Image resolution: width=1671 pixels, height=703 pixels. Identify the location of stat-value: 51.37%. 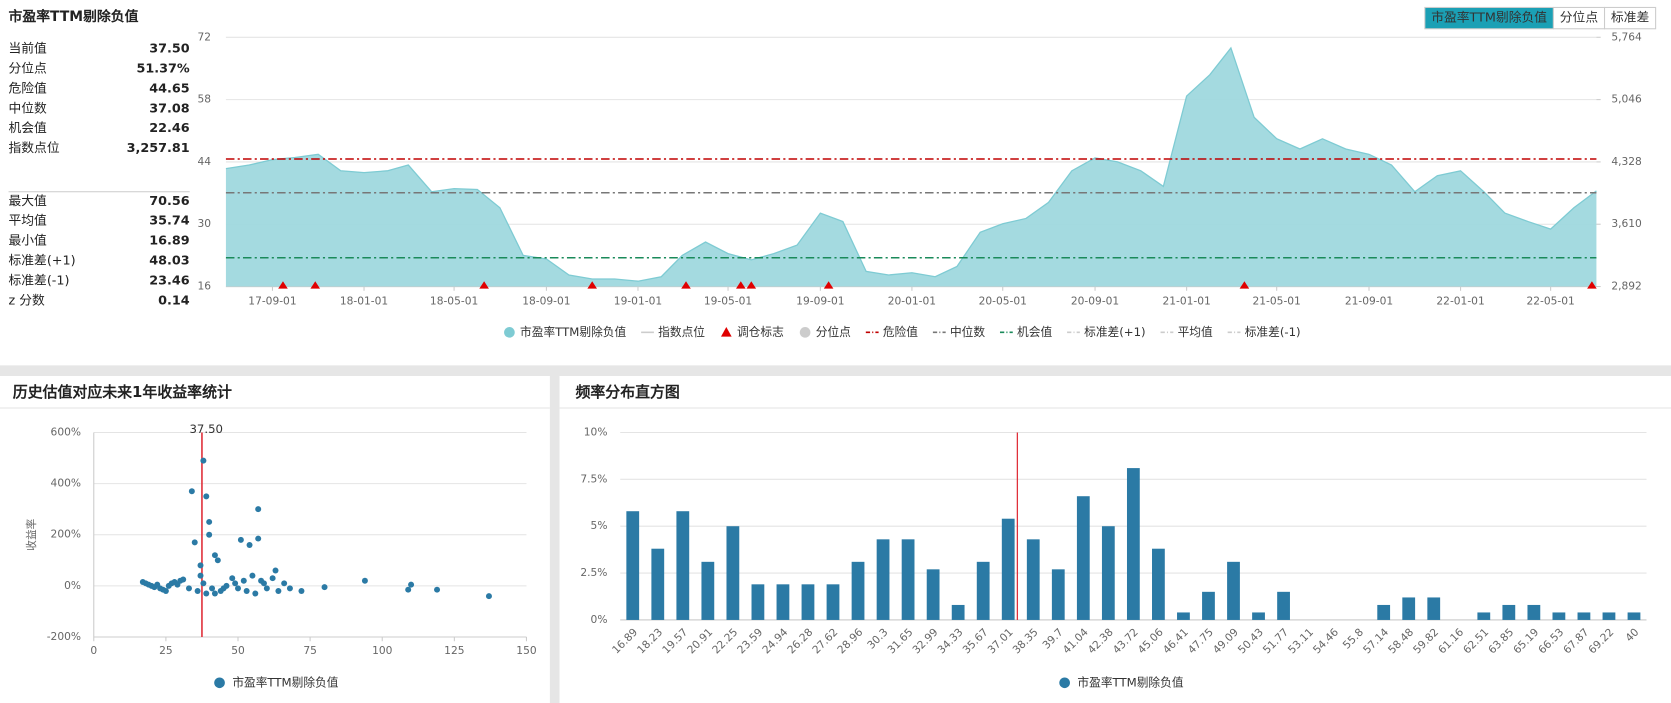
(163, 68).